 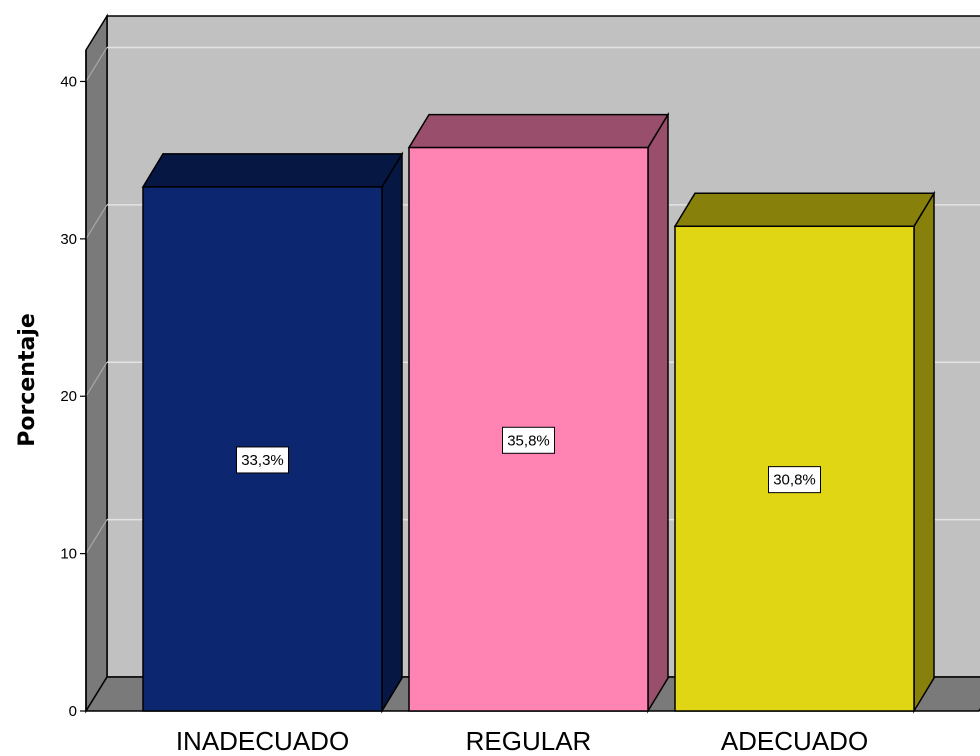 I want to click on y-tick-label: 30, so click(x=68, y=239).